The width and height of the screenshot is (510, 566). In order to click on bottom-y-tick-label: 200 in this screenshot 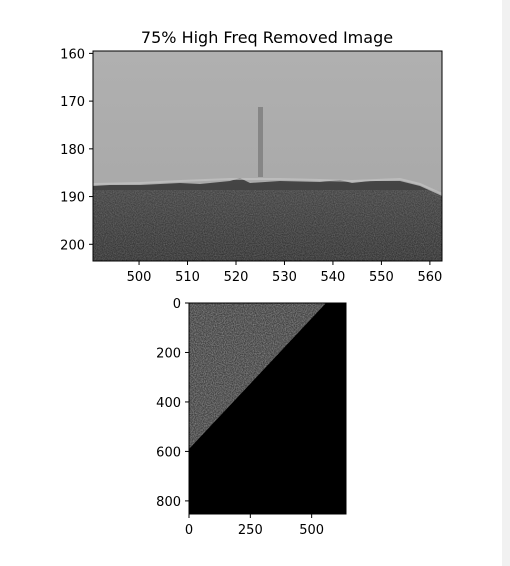, I will do `click(168, 353)`.